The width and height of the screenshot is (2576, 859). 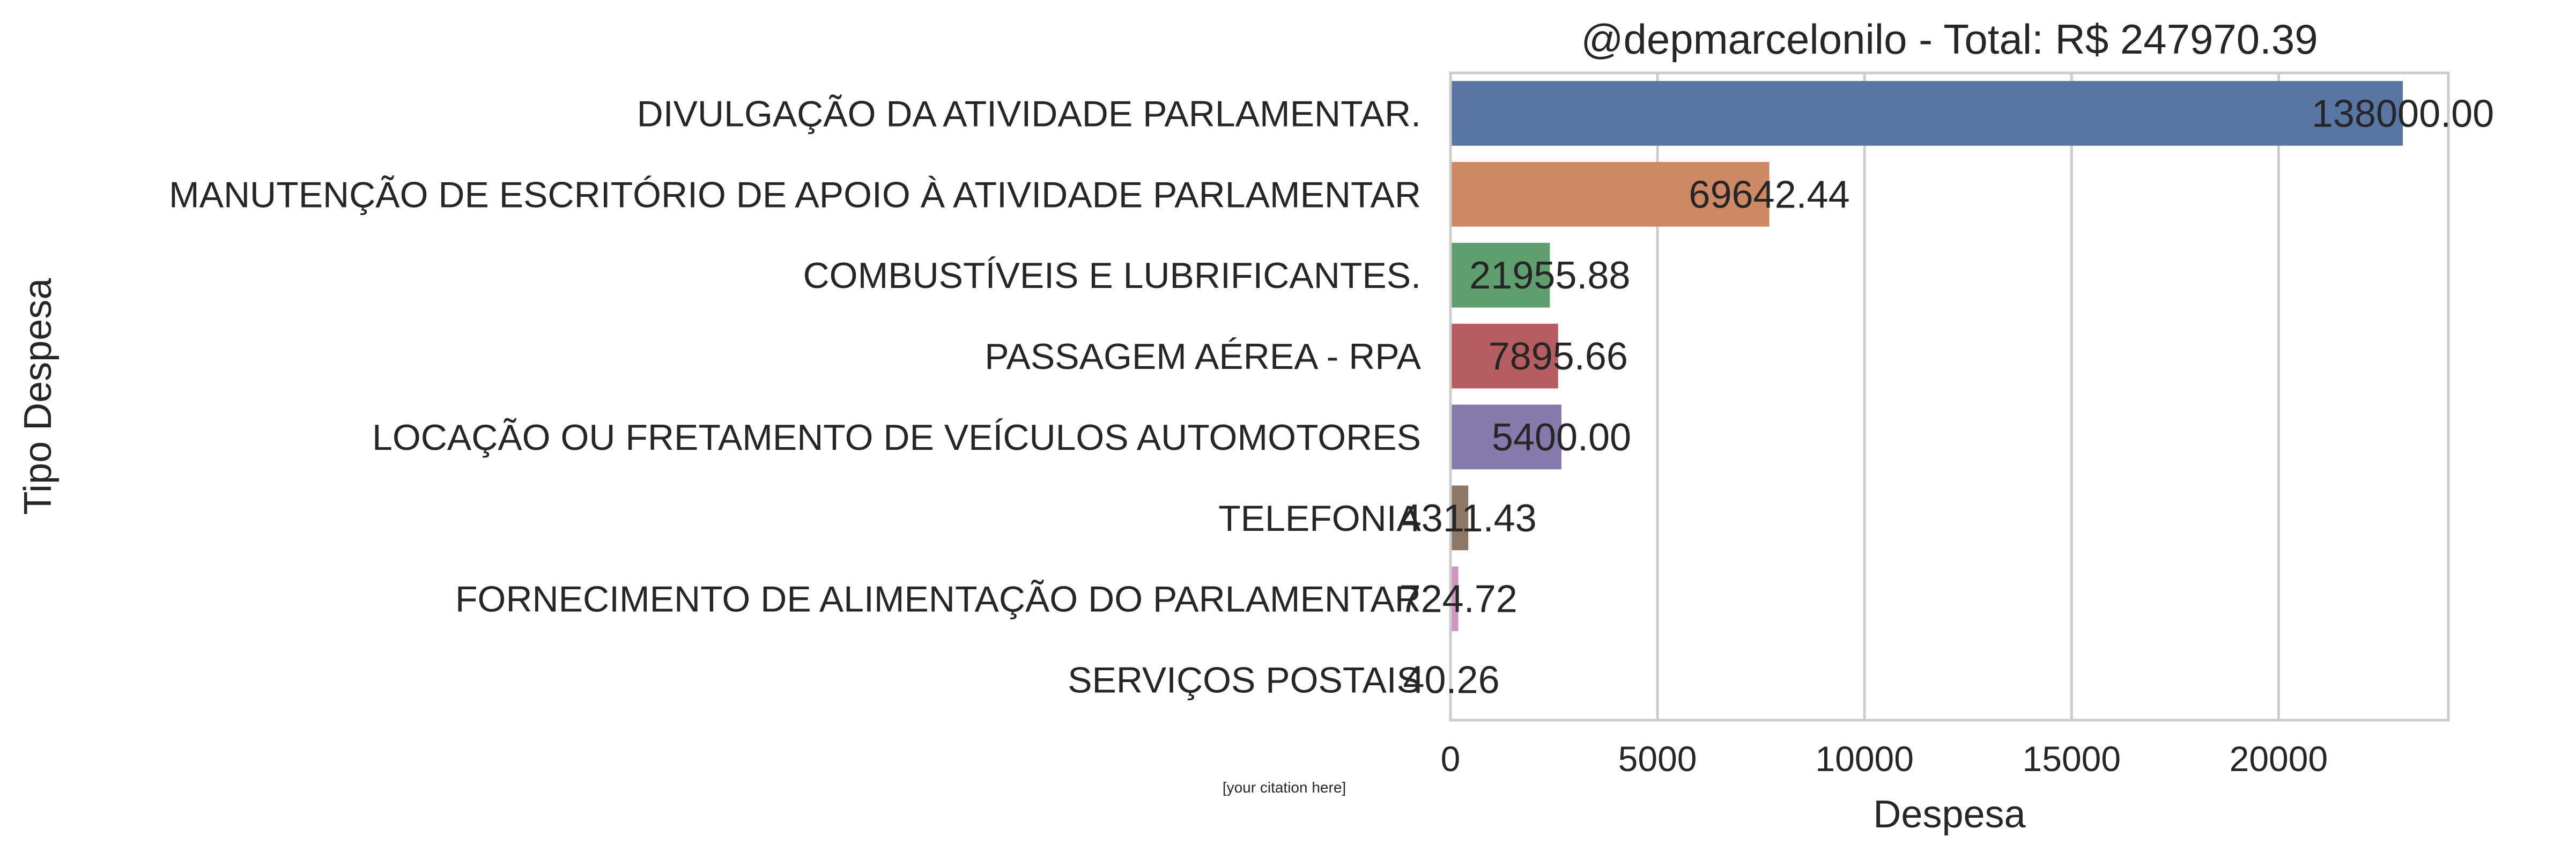 What do you see at coordinates (1244, 680) in the screenshot?
I see `category-label: SERVIÇOS POSTAIS` at bounding box center [1244, 680].